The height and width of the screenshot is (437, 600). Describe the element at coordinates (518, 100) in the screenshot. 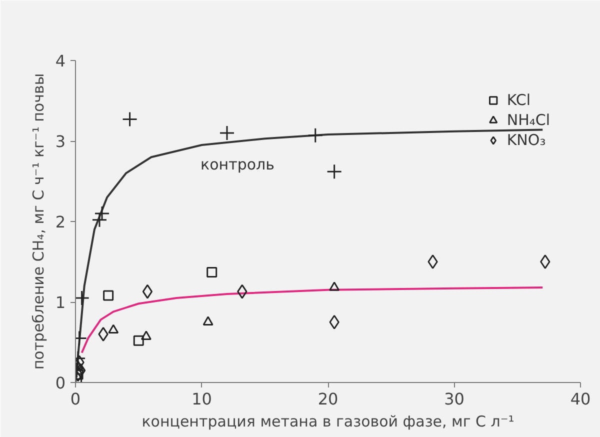

I see `legend-label: KCl` at that location.